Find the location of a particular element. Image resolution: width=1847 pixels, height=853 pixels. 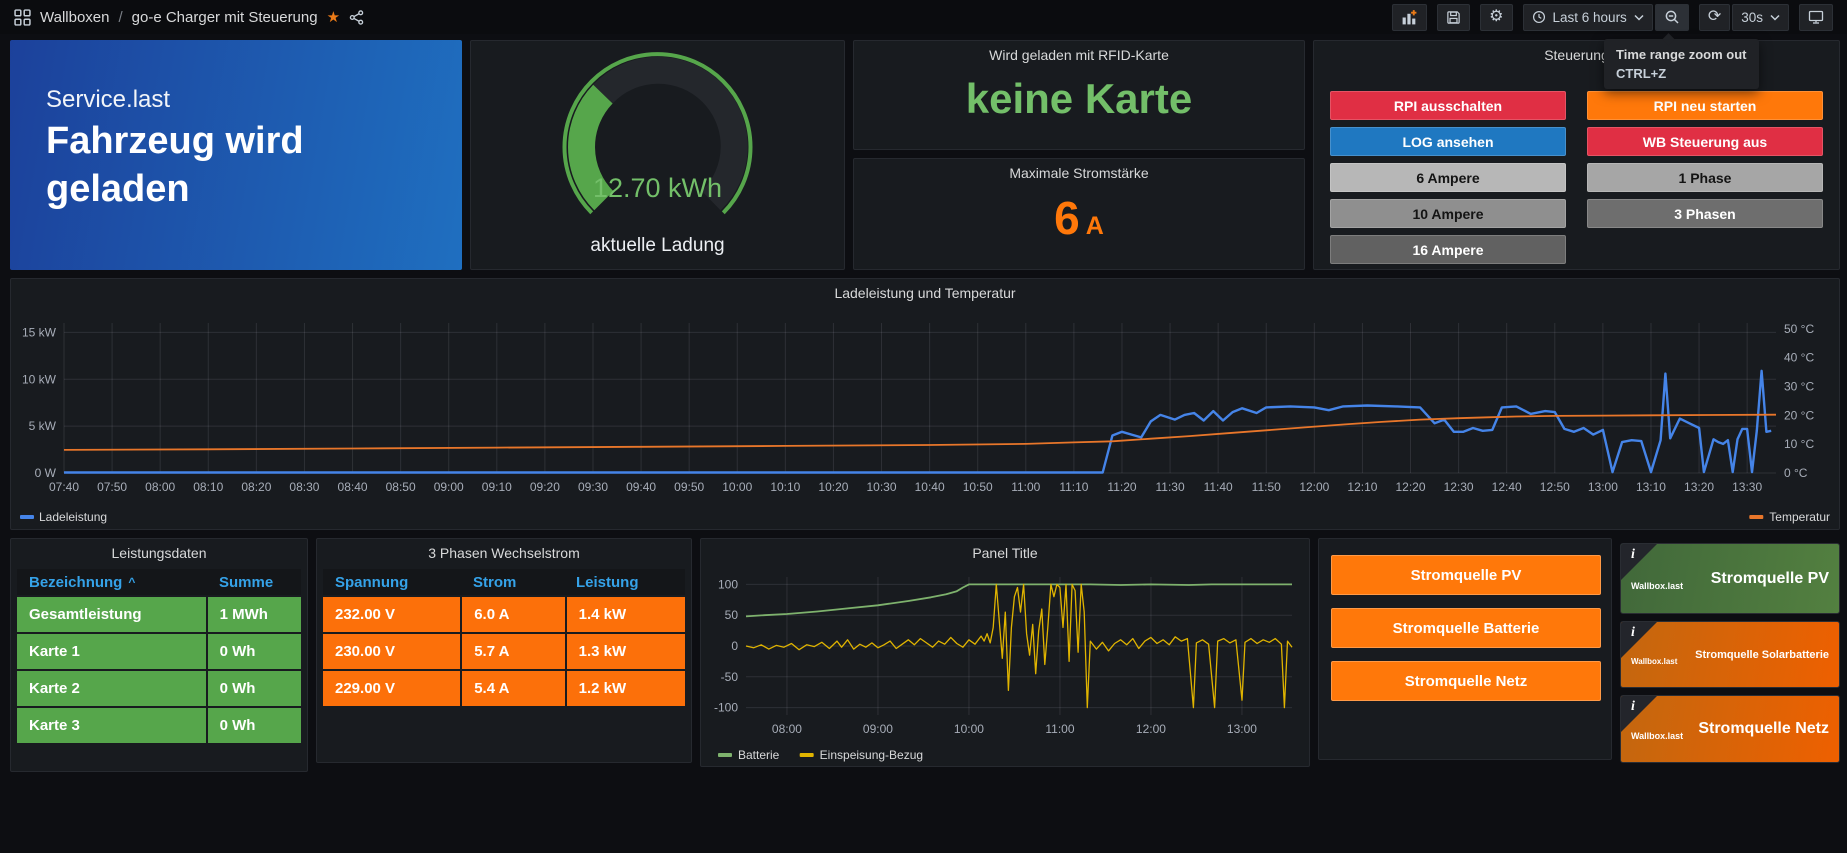

panel-title: Steuerung is located at coordinates (1576, 55).